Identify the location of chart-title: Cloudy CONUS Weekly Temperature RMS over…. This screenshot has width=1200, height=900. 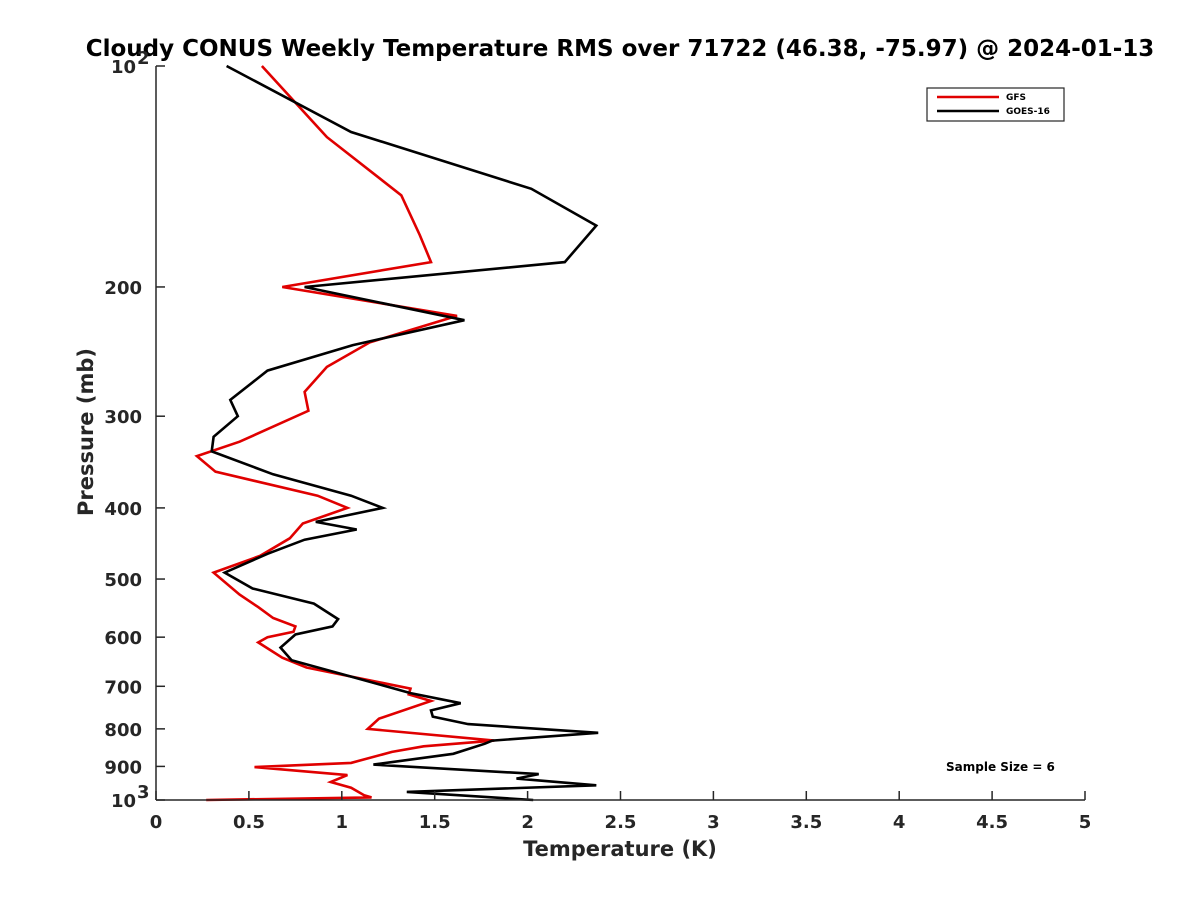
(620, 49).